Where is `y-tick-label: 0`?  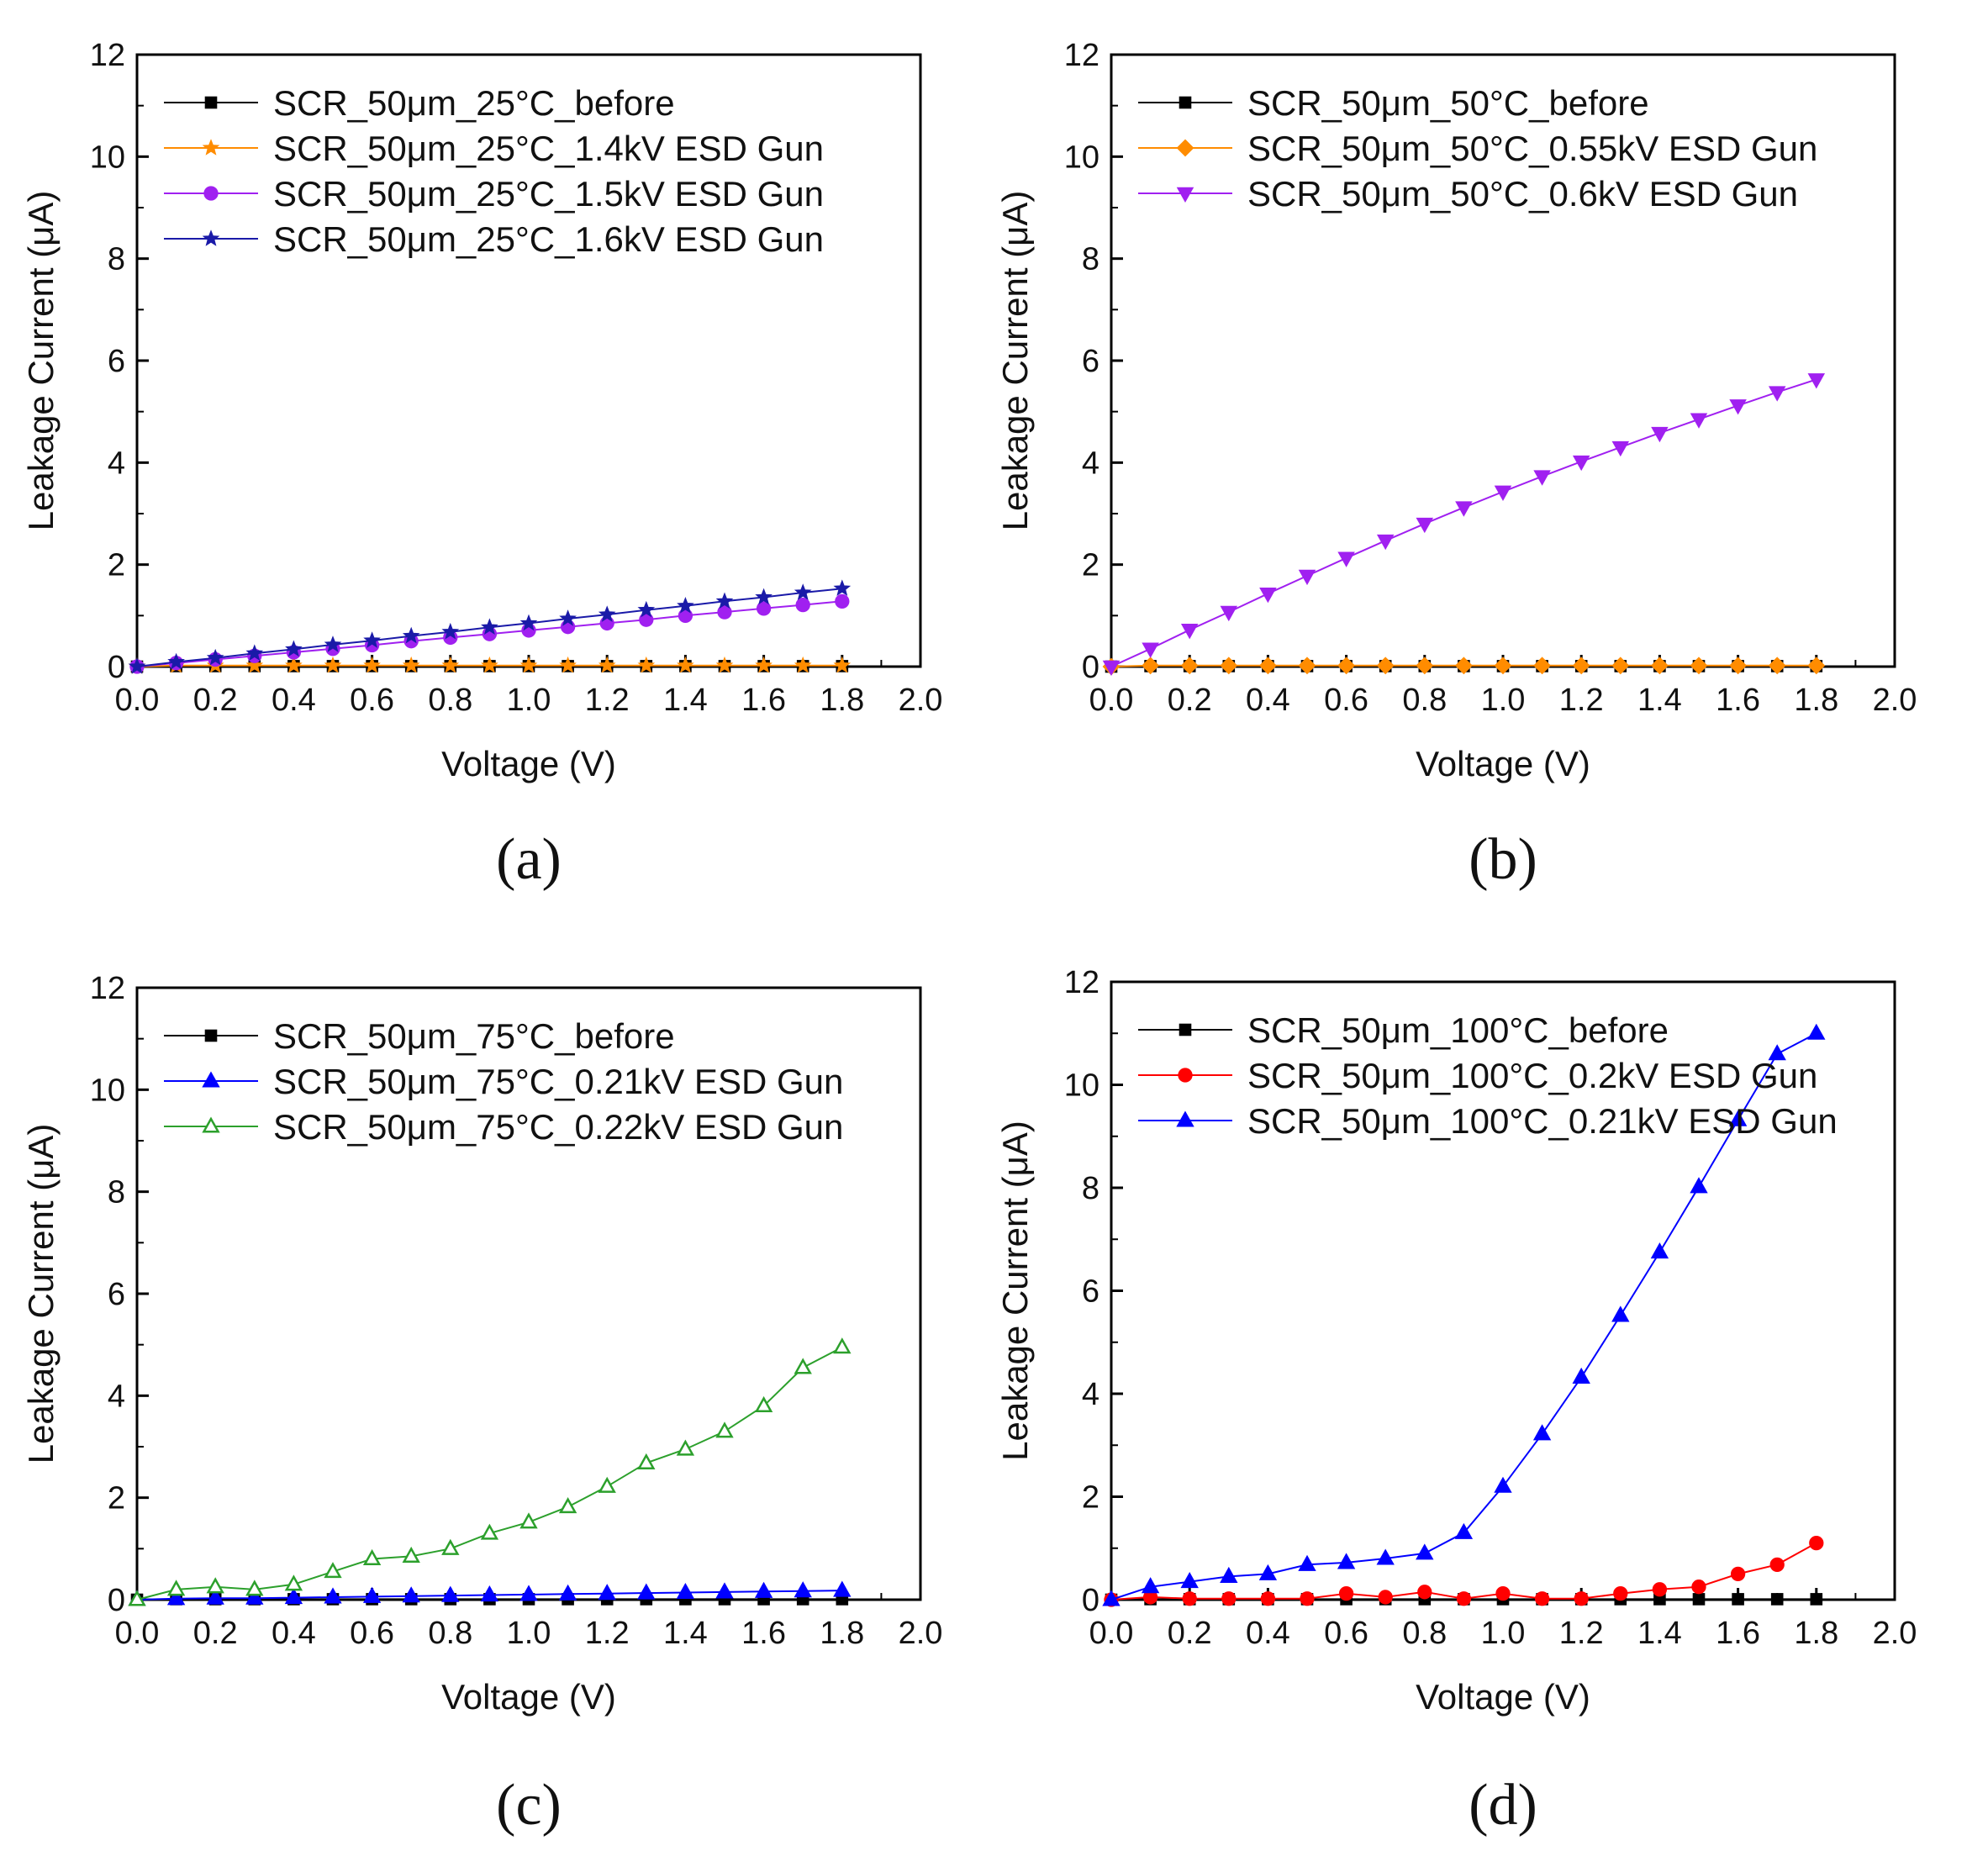 y-tick-label: 0 is located at coordinates (1090, 667).